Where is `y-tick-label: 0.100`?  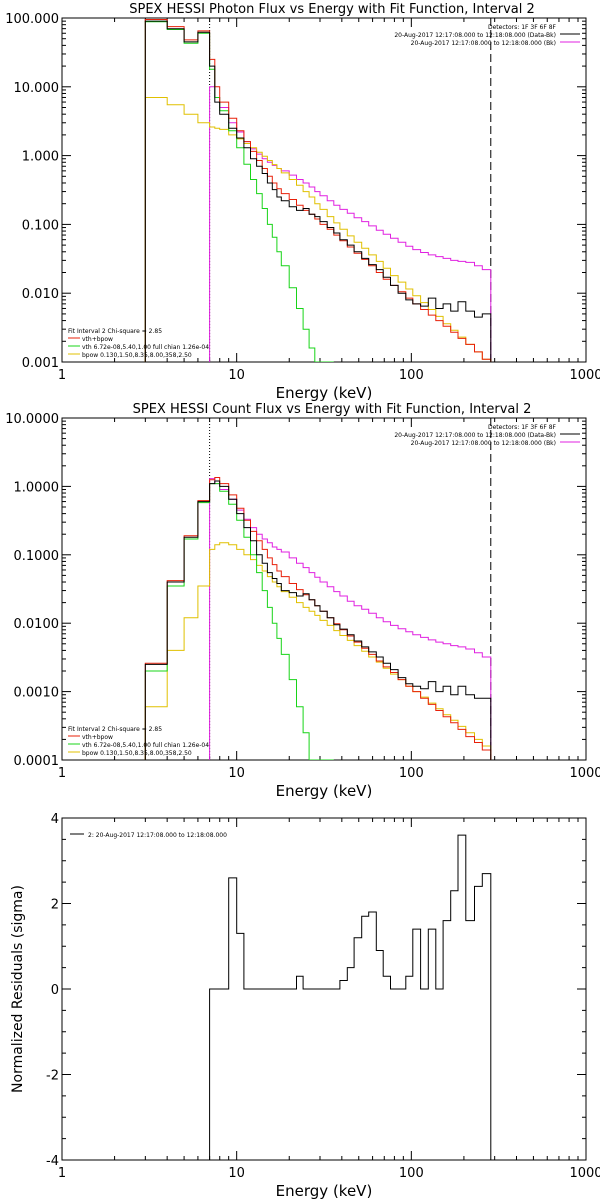 y-tick-label: 0.100 is located at coordinates (40, 225).